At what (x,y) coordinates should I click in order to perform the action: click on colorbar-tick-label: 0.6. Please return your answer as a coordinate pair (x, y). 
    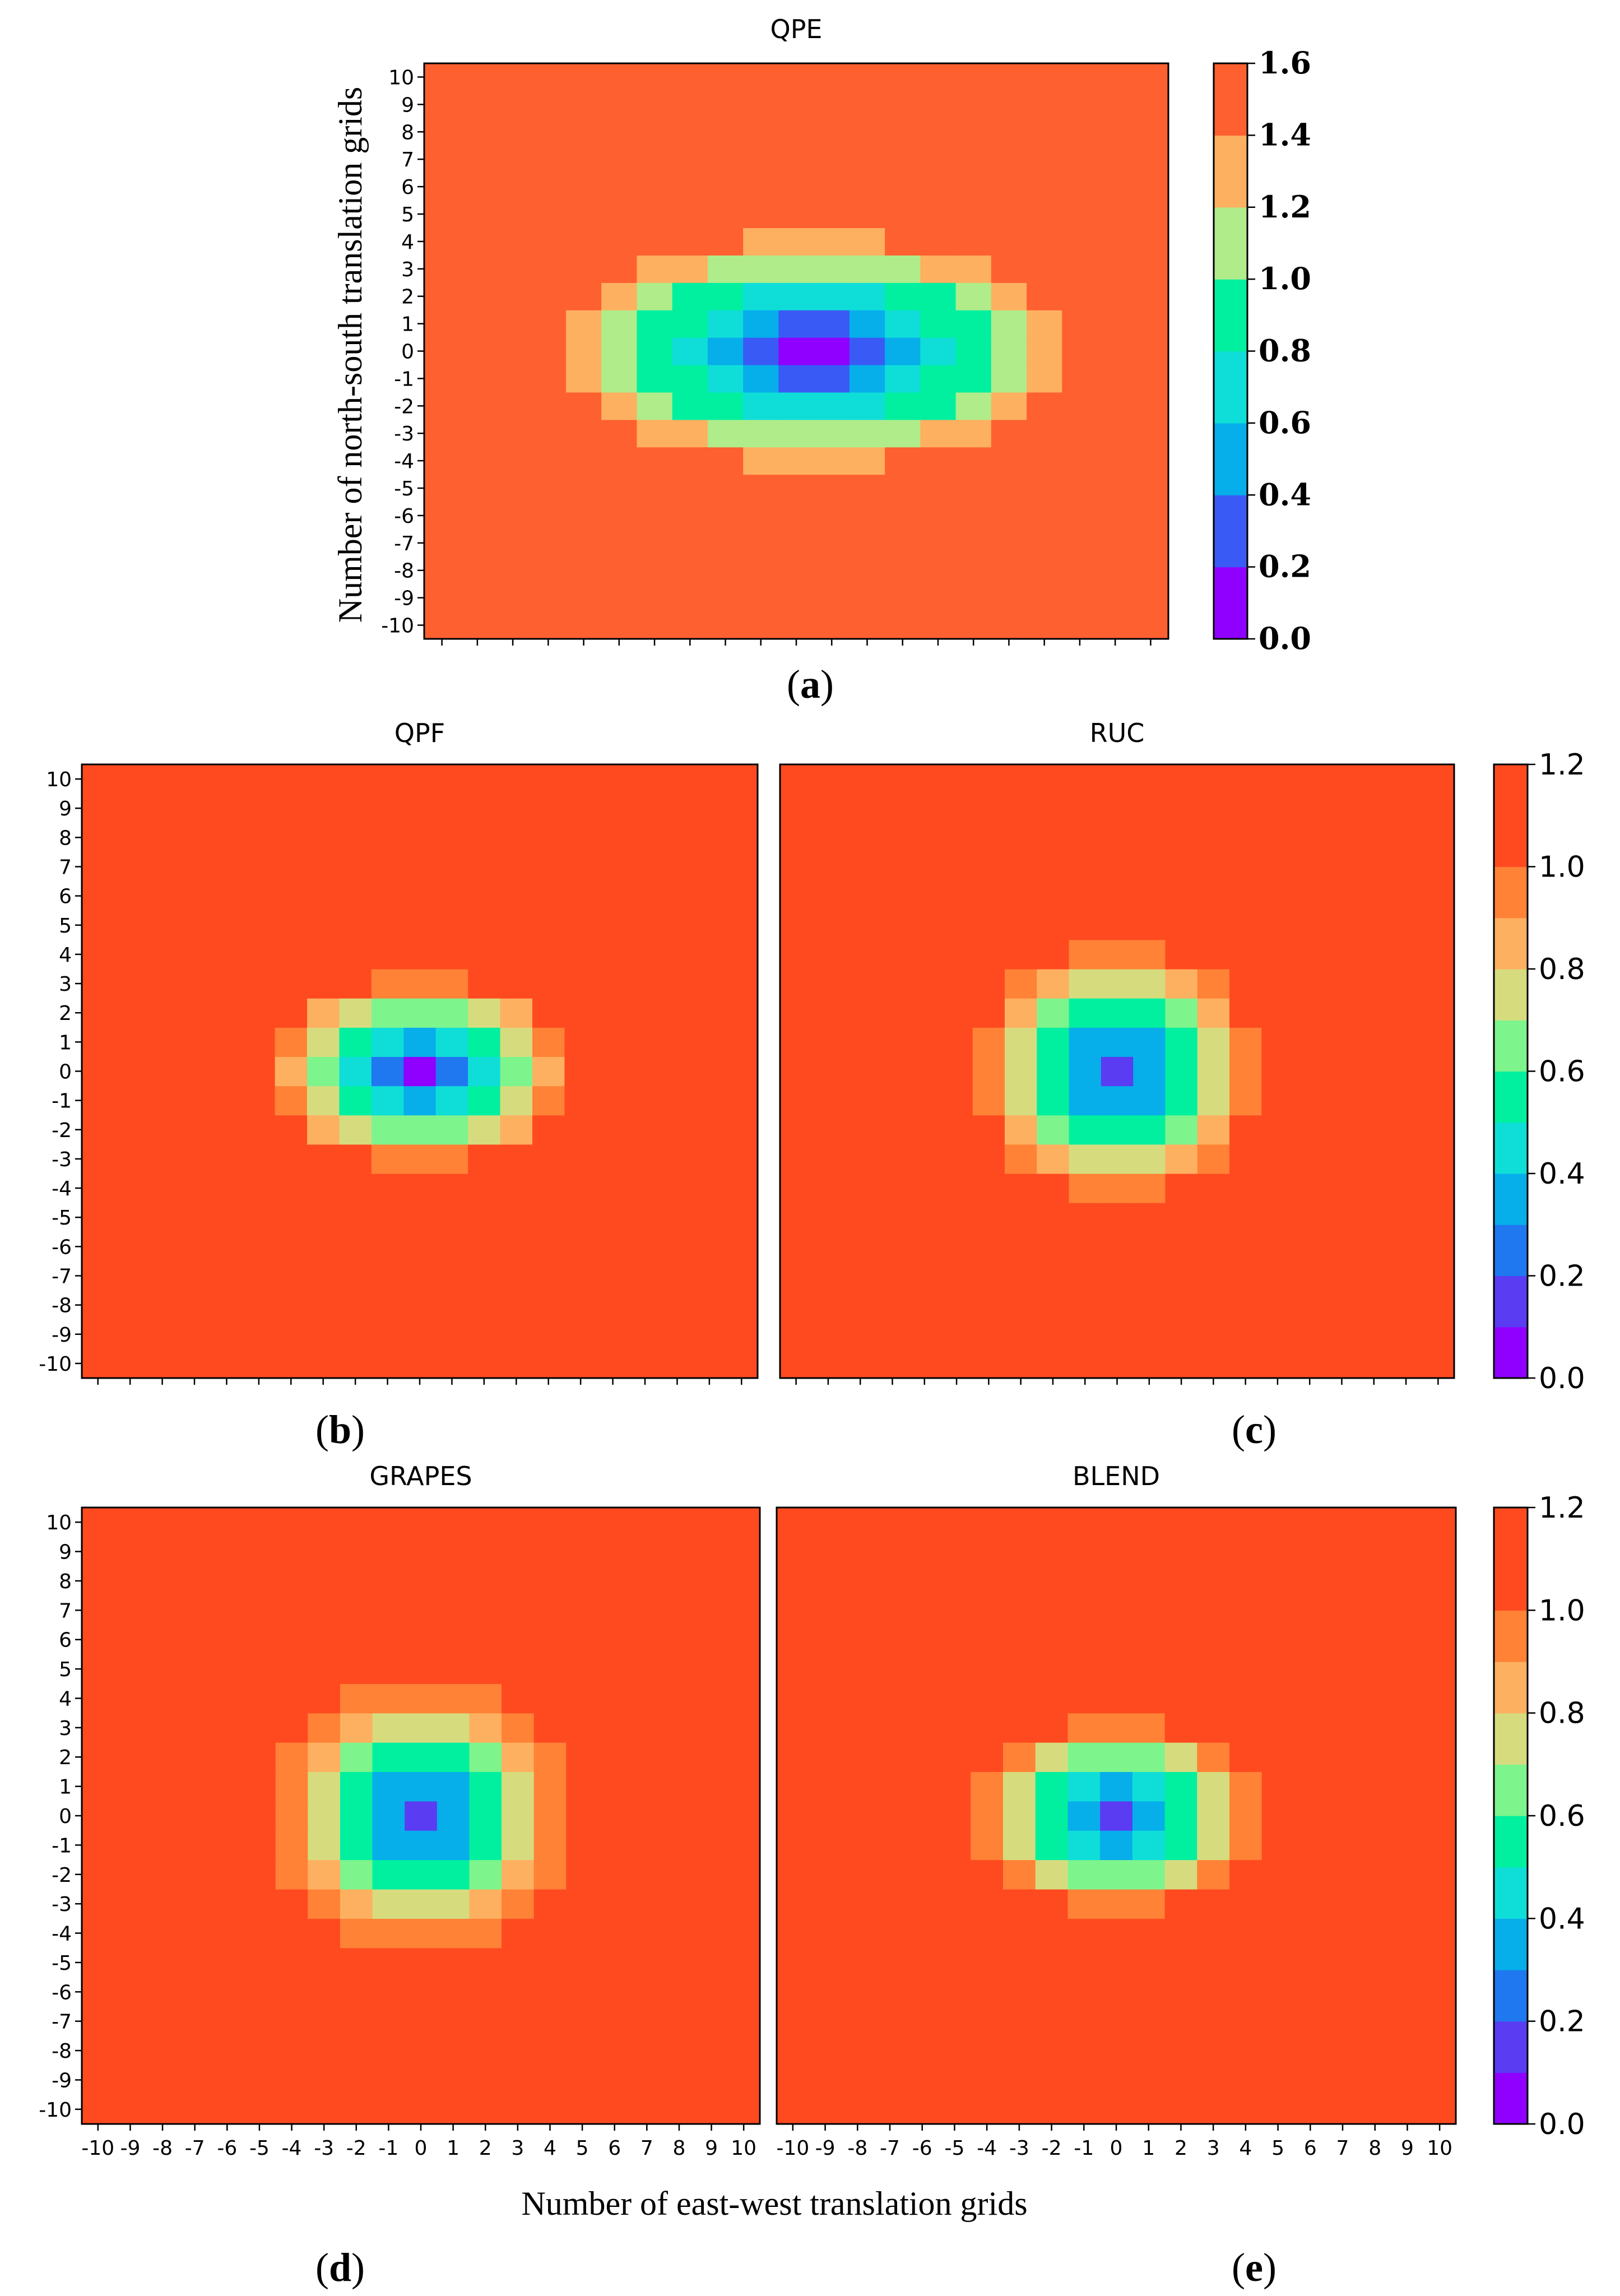
    Looking at the image, I should click on (1562, 1816).